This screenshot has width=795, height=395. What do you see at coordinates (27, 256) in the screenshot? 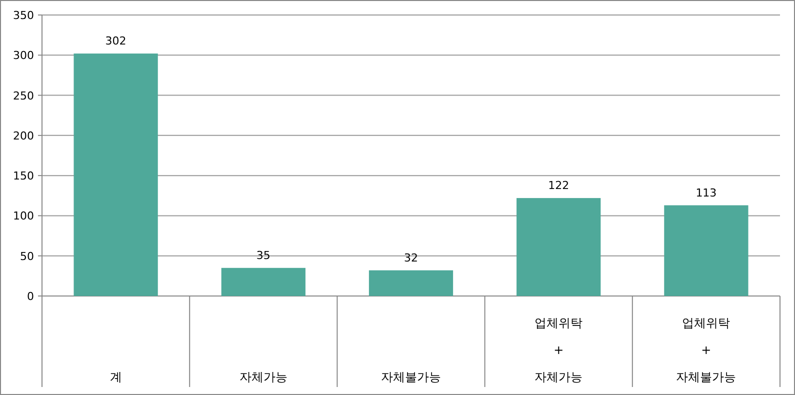
I see `y-tick-label: 50` at bounding box center [27, 256].